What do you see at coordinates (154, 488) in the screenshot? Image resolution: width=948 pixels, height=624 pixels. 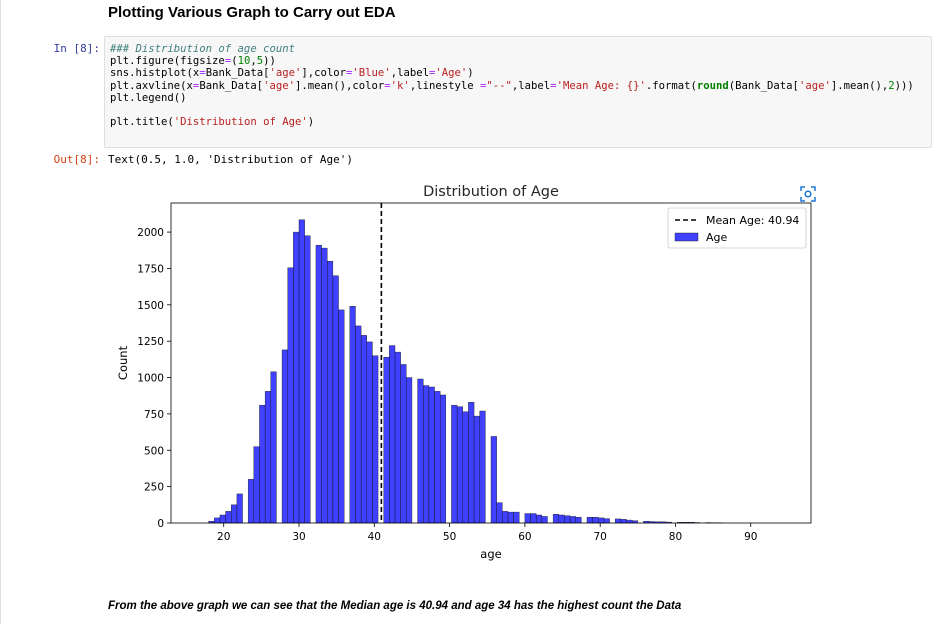 I see `y-tick-label: 250` at bounding box center [154, 488].